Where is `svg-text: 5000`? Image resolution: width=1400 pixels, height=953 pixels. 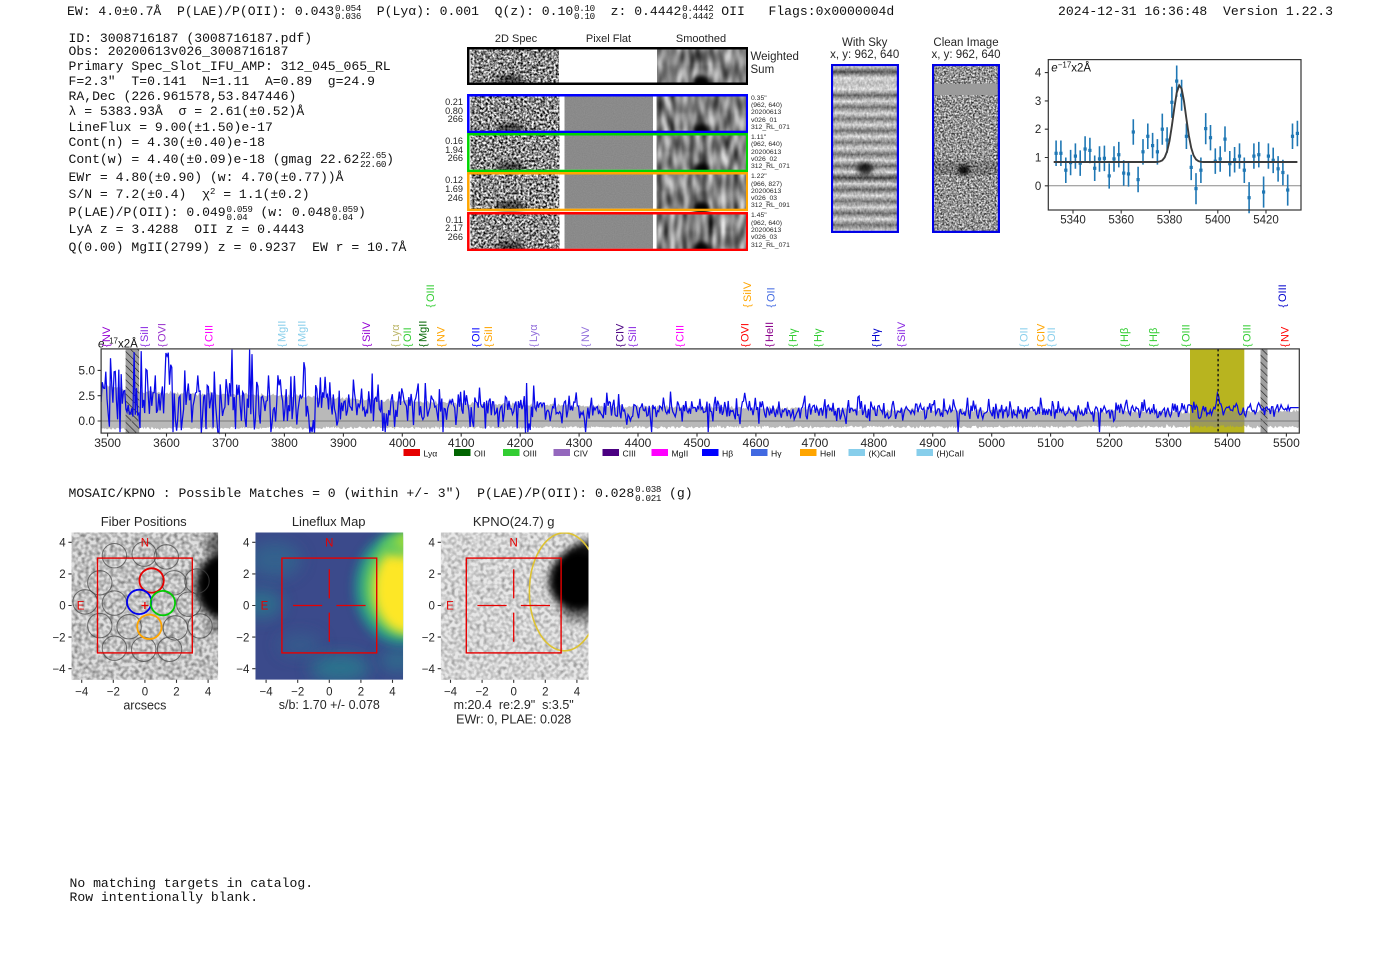 svg-text: 5000 is located at coordinates (991, 443).